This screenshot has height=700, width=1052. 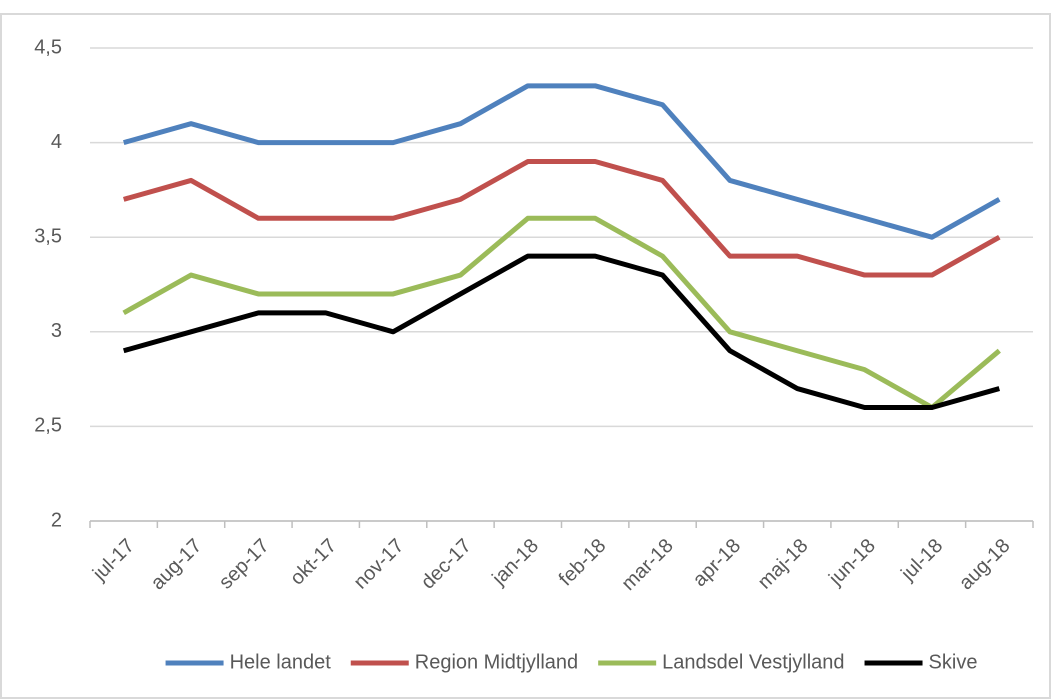 What do you see at coordinates (56, 142) in the screenshot?
I see `y-tick-label: 4` at bounding box center [56, 142].